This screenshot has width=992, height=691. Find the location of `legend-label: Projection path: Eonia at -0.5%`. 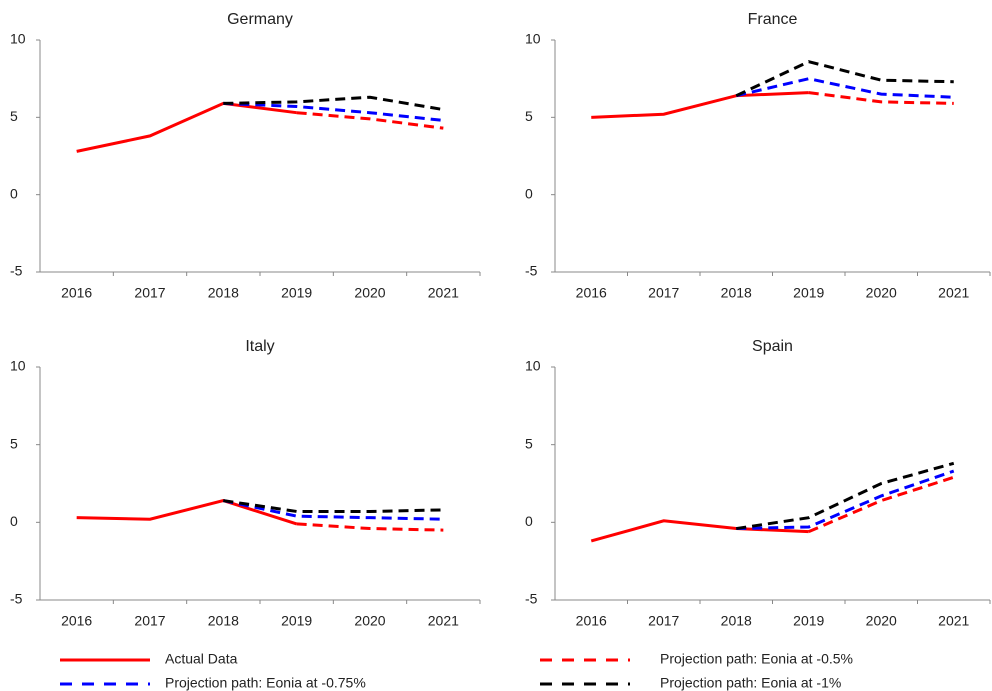

legend-label: Projection path: Eonia at -0.5% is located at coordinates (756, 659).